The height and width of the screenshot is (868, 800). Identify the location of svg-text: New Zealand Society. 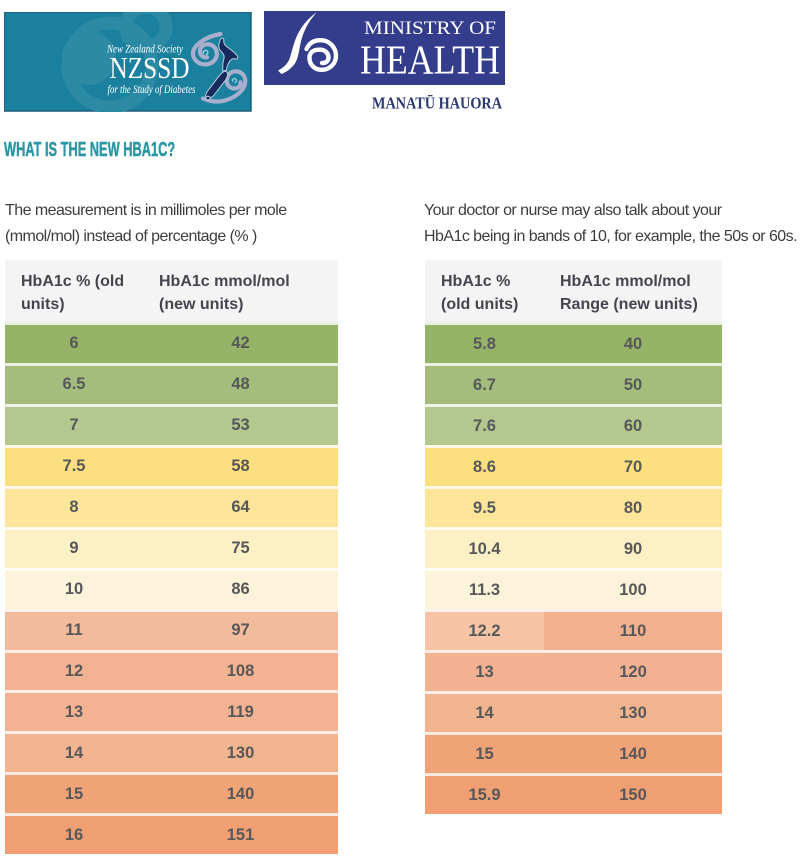
(144, 49).